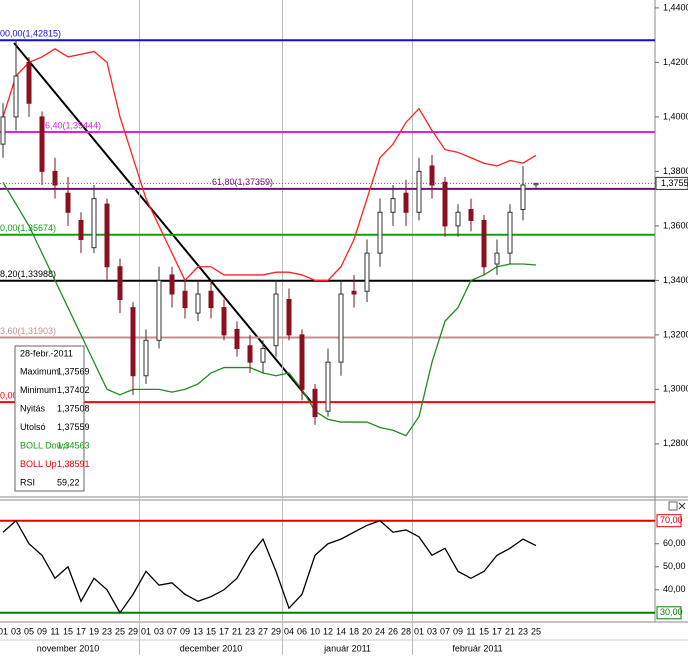  What do you see at coordinates (33, 427) in the screenshot?
I see `info-name: Utolsó` at bounding box center [33, 427].